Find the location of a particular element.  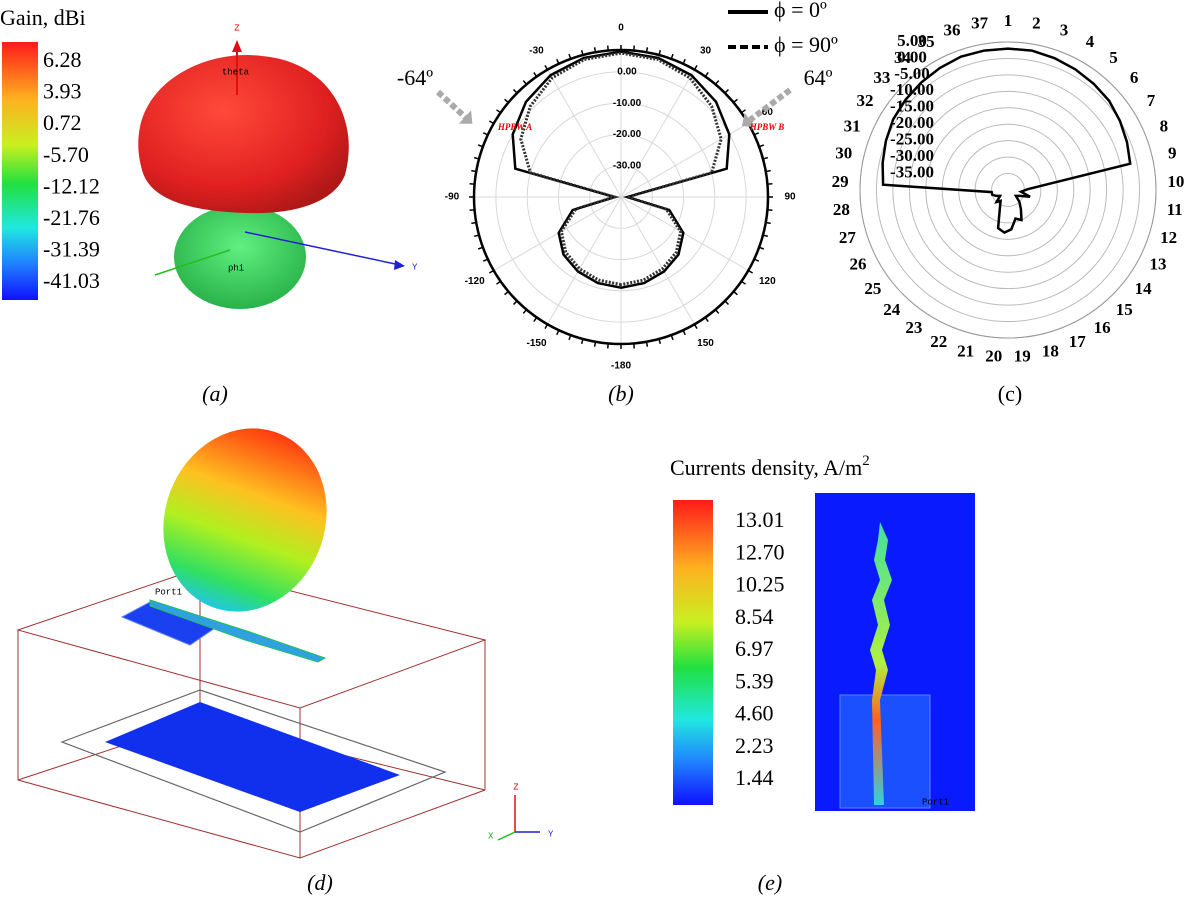

colorbar-label: -41.03 is located at coordinates (71, 280).